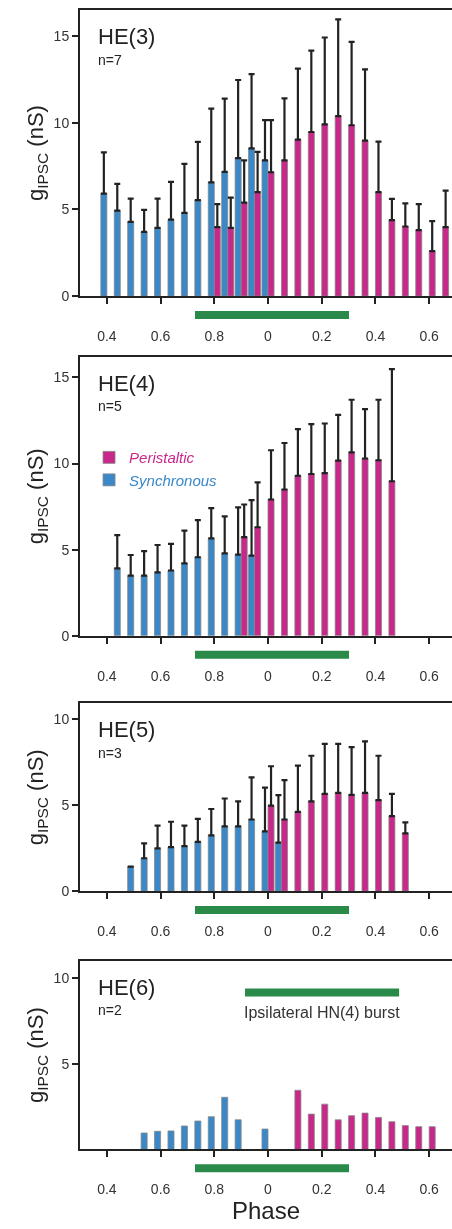  I want to click on annotation: Ipsilateral HN(4) burst, so click(322, 1012).